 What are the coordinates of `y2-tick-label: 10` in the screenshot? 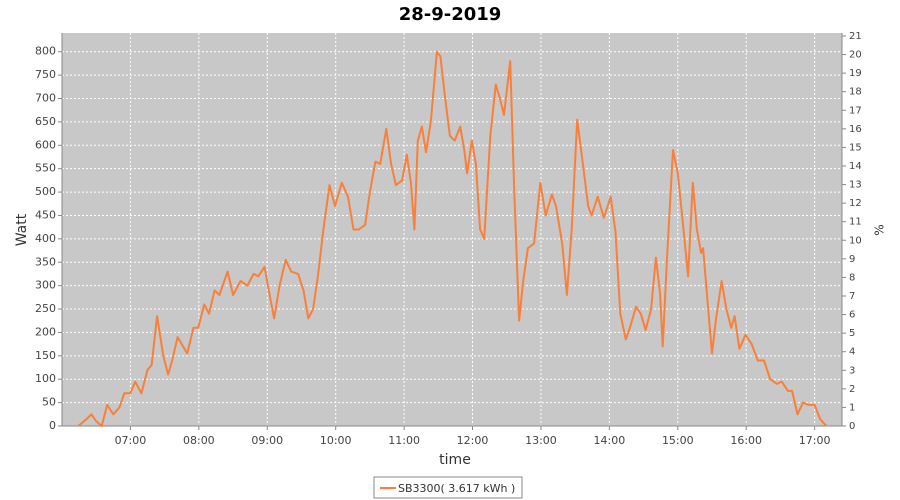 It's located at (855, 240).